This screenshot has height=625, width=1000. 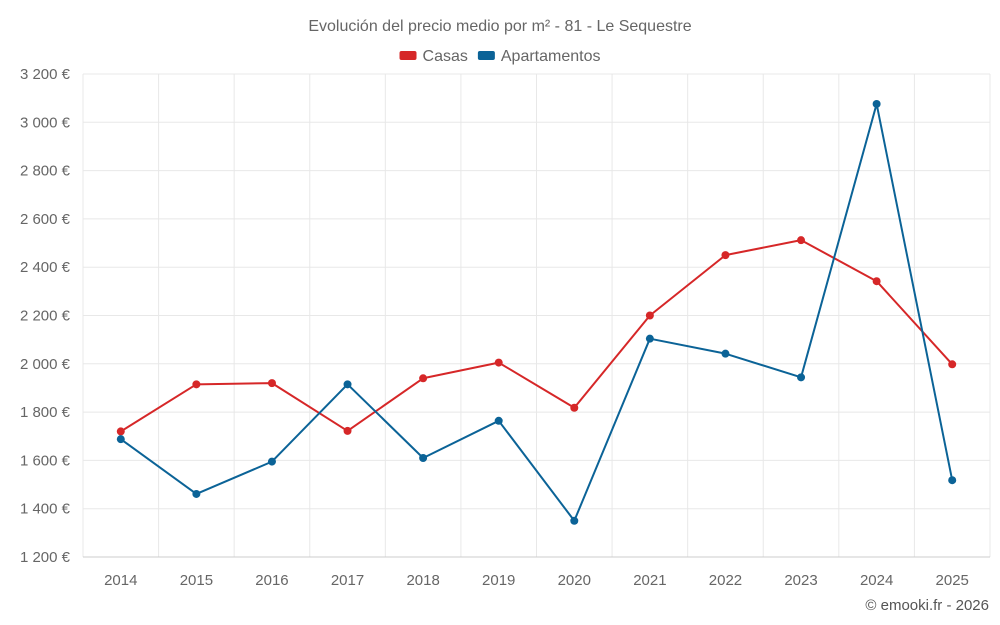 What do you see at coordinates (45, 316) in the screenshot?
I see `y-tick-label: 2 200 €` at bounding box center [45, 316].